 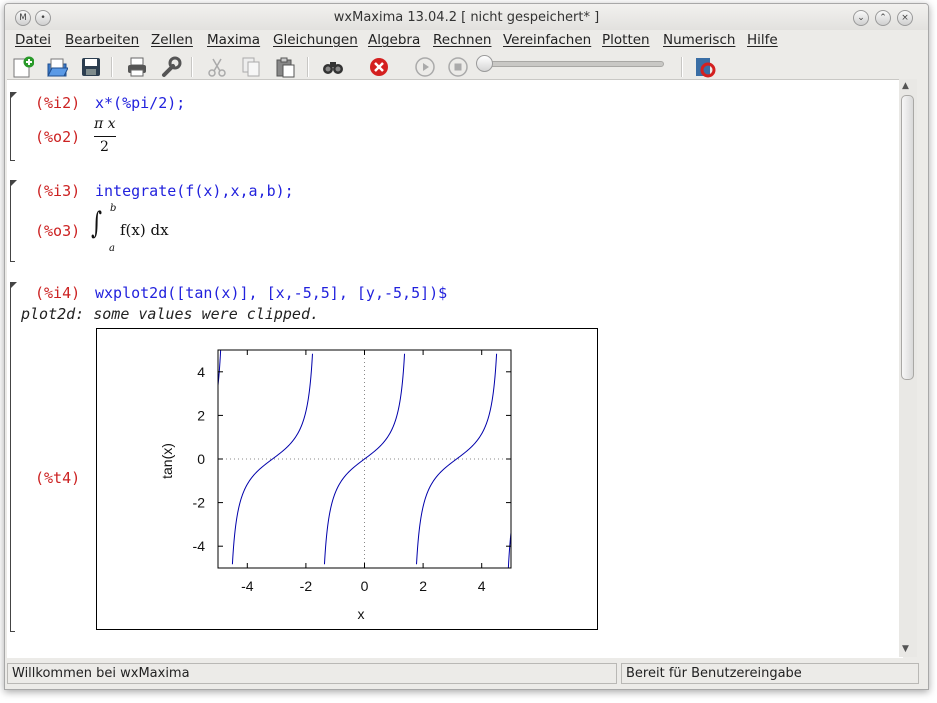 I want to click on help-icon, so click(x=705, y=67).